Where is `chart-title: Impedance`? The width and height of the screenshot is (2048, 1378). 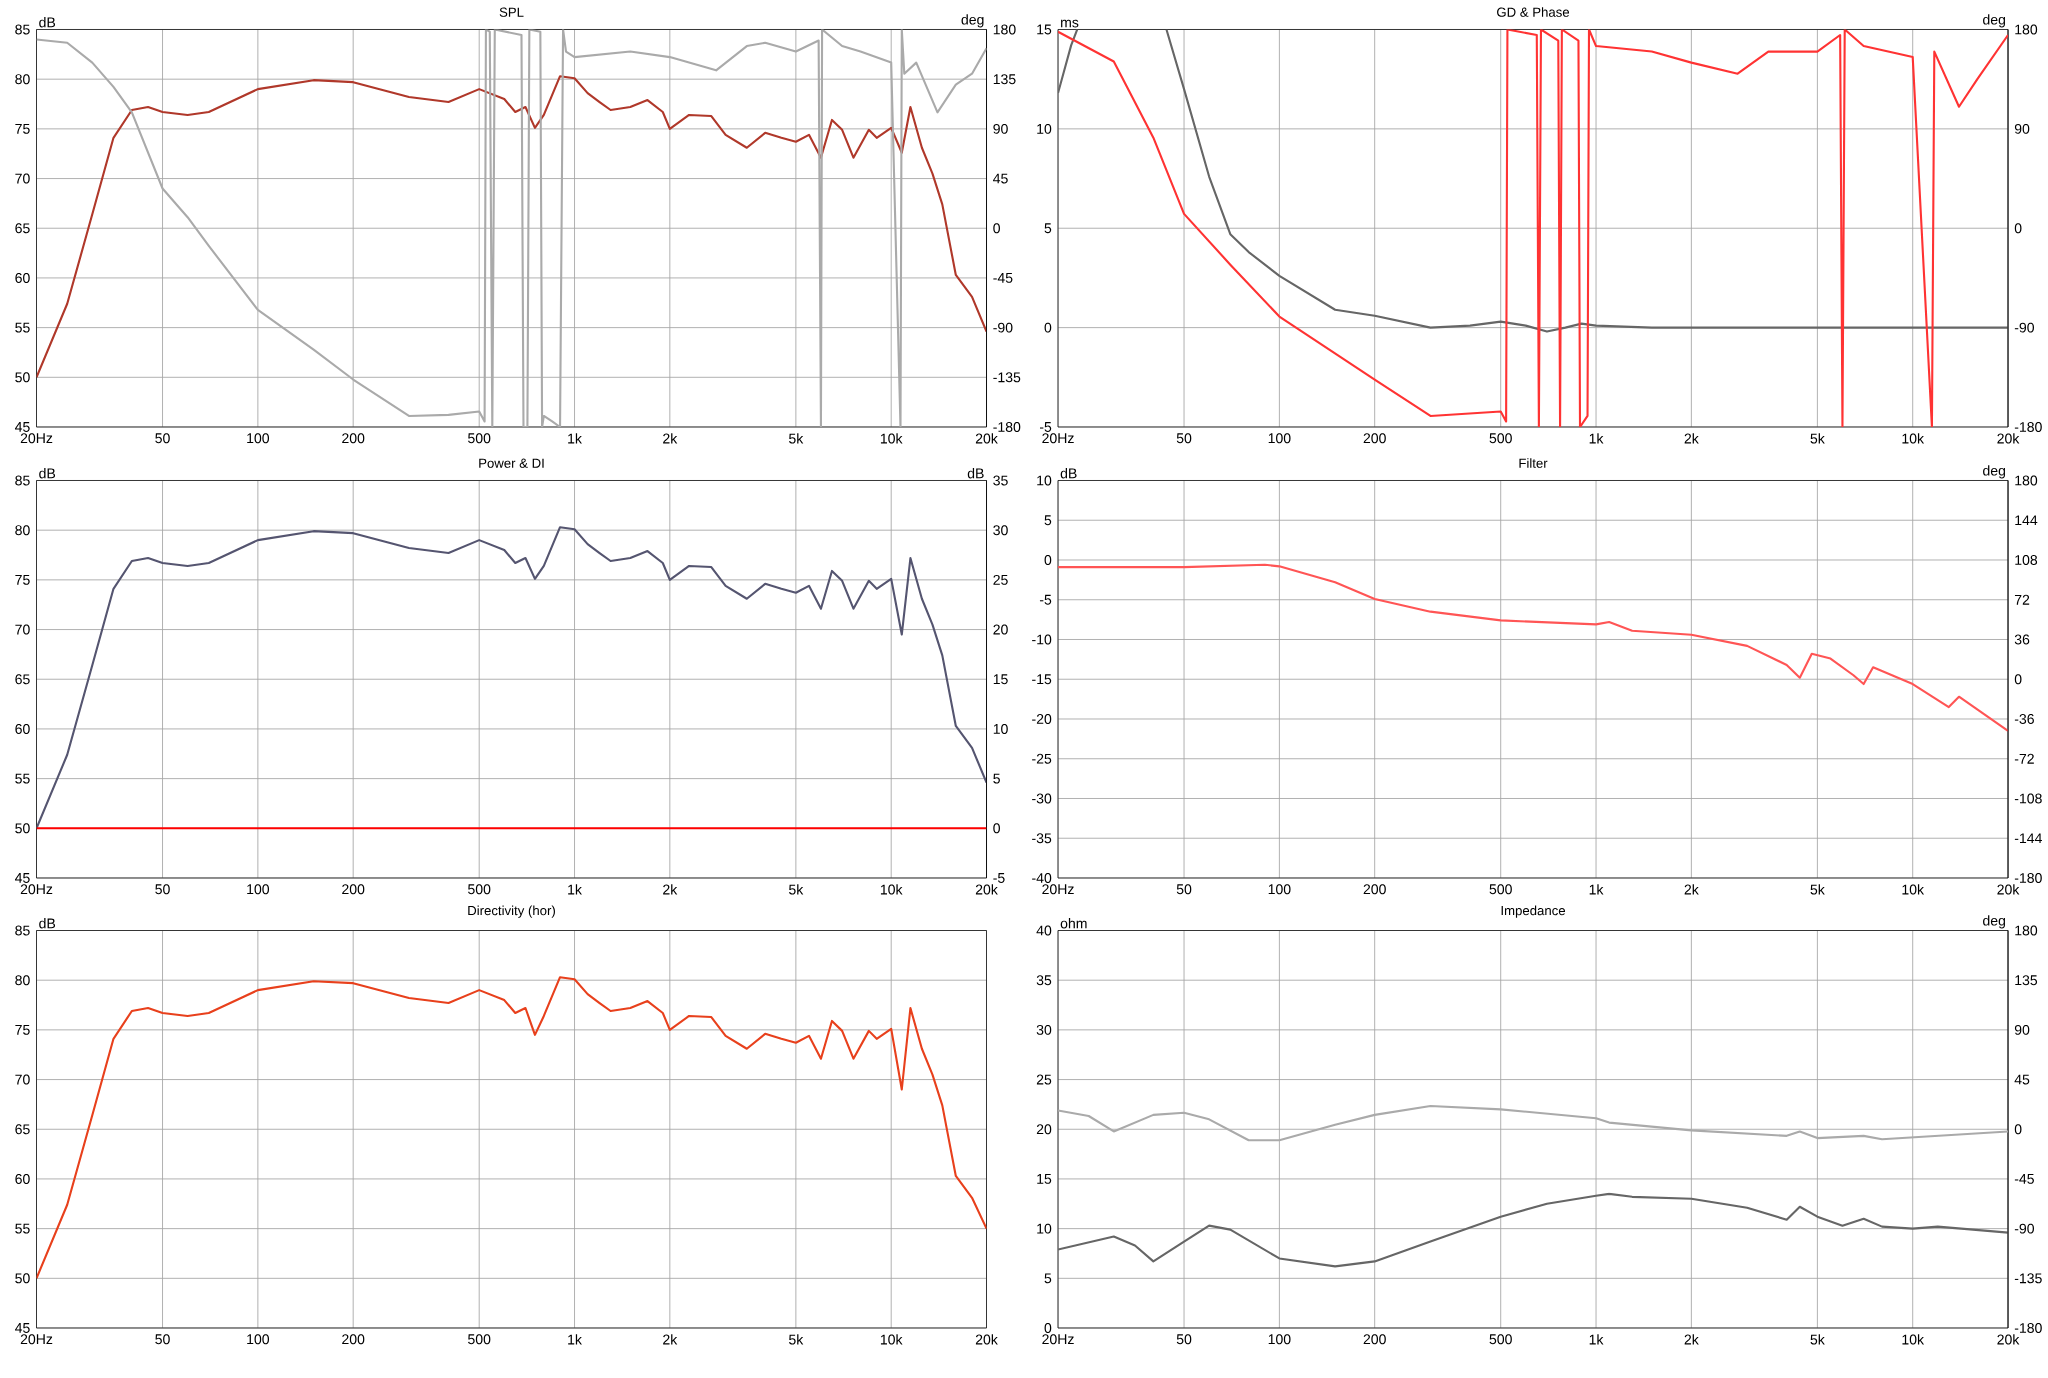
chart-title: Impedance is located at coordinates (1533, 911).